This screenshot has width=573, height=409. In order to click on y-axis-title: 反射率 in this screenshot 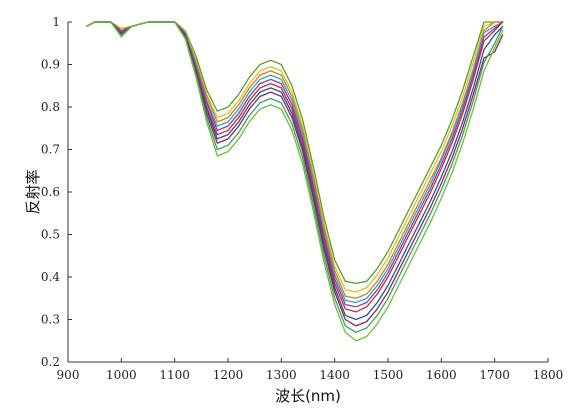, I will do `click(33, 191)`.